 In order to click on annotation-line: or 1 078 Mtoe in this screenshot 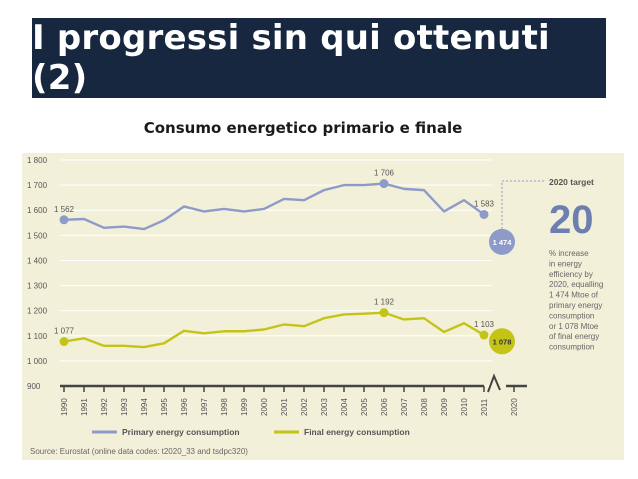, I will do `click(574, 326)`.